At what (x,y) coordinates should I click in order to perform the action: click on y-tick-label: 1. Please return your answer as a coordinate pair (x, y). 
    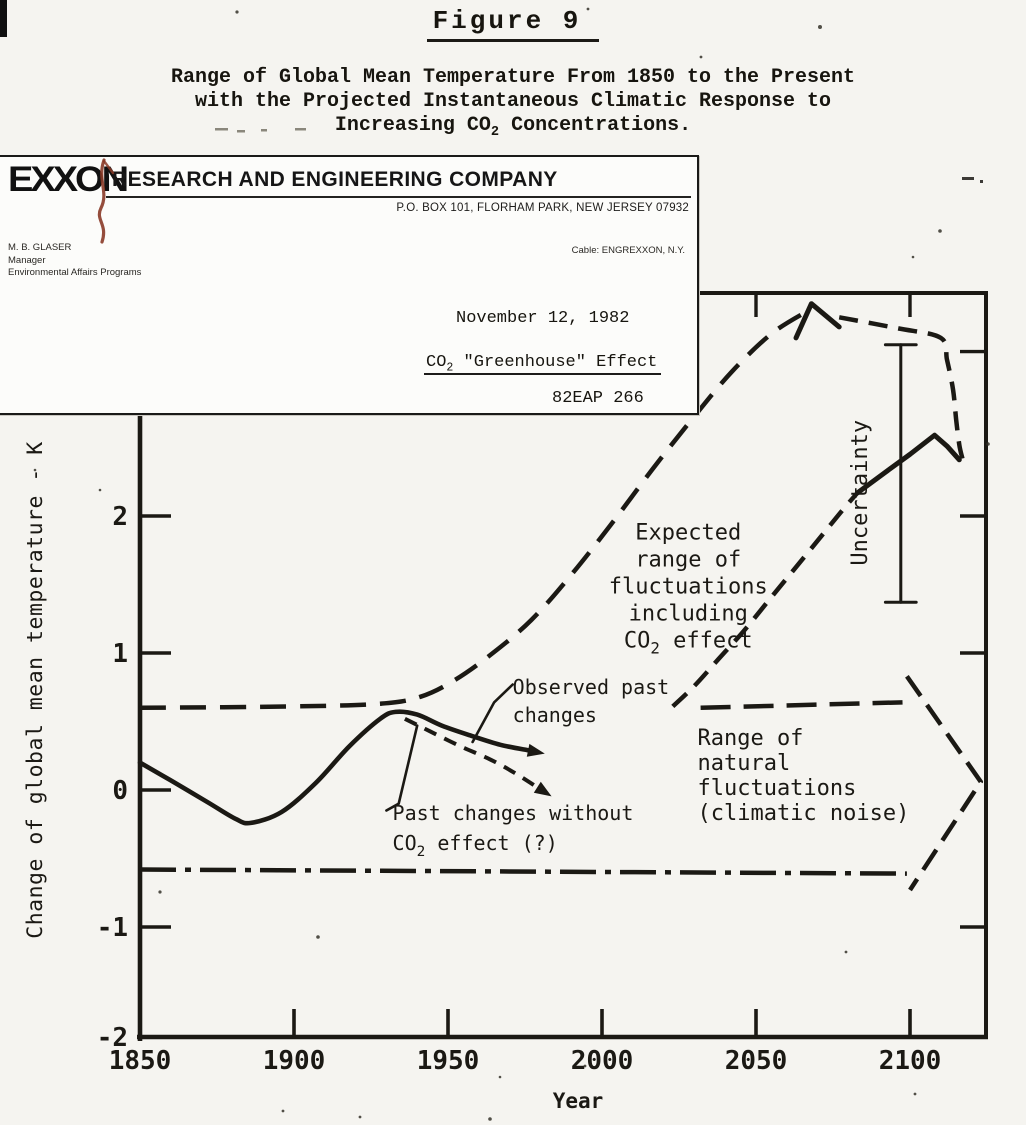
    Looking at the image, I should click on (120, 654).